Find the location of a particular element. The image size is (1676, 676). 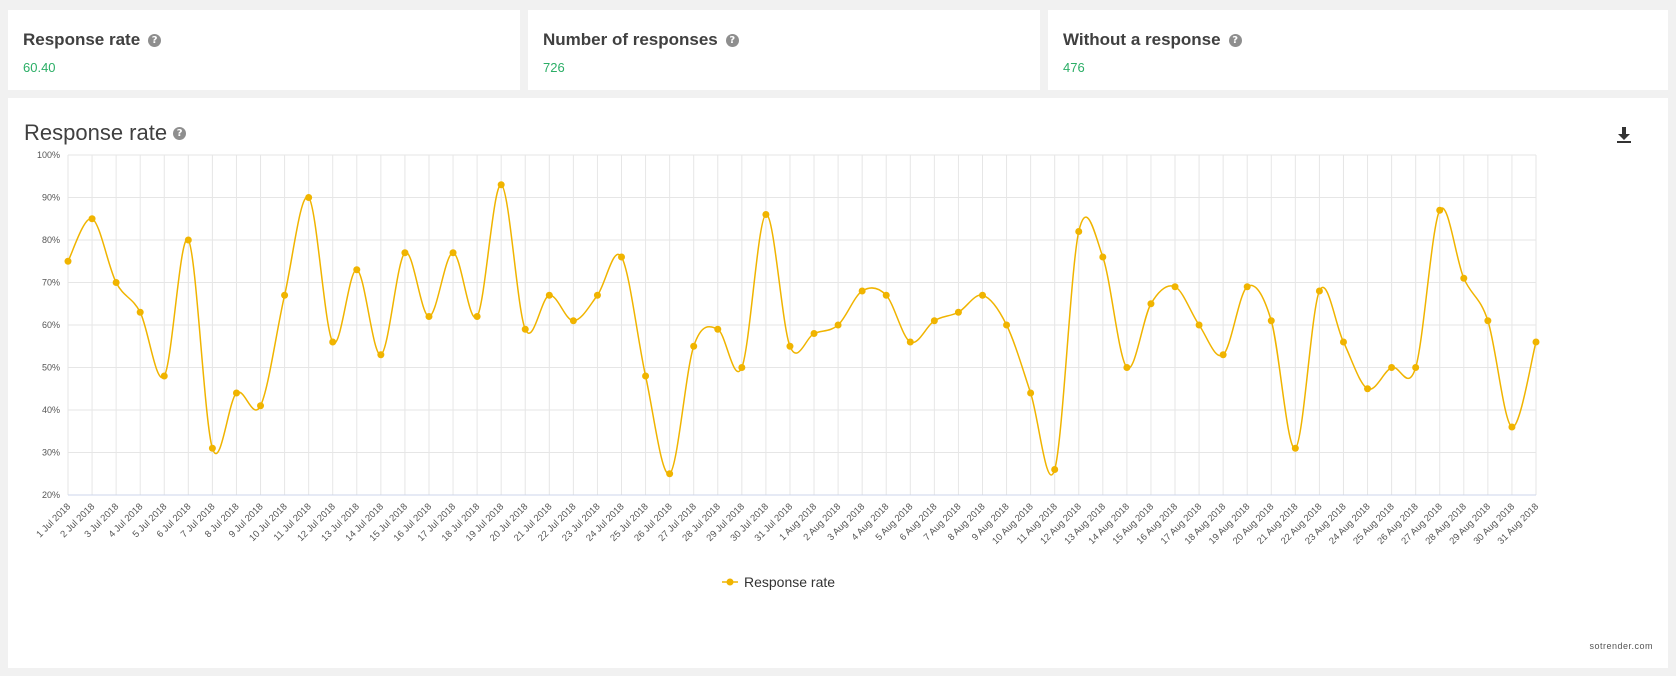

download-icon is located at coordinates (1624, 135).